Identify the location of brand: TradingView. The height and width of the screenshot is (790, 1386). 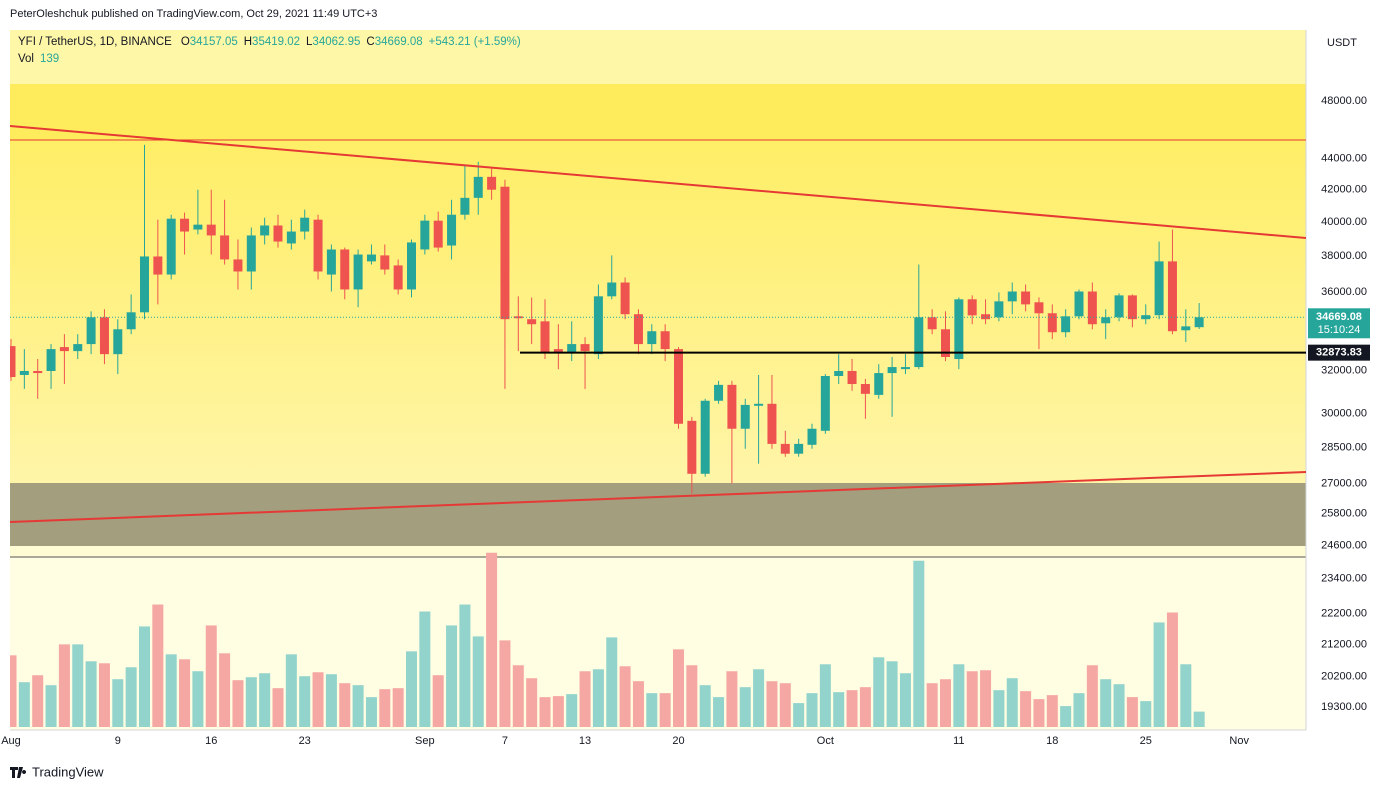
(57, 771).